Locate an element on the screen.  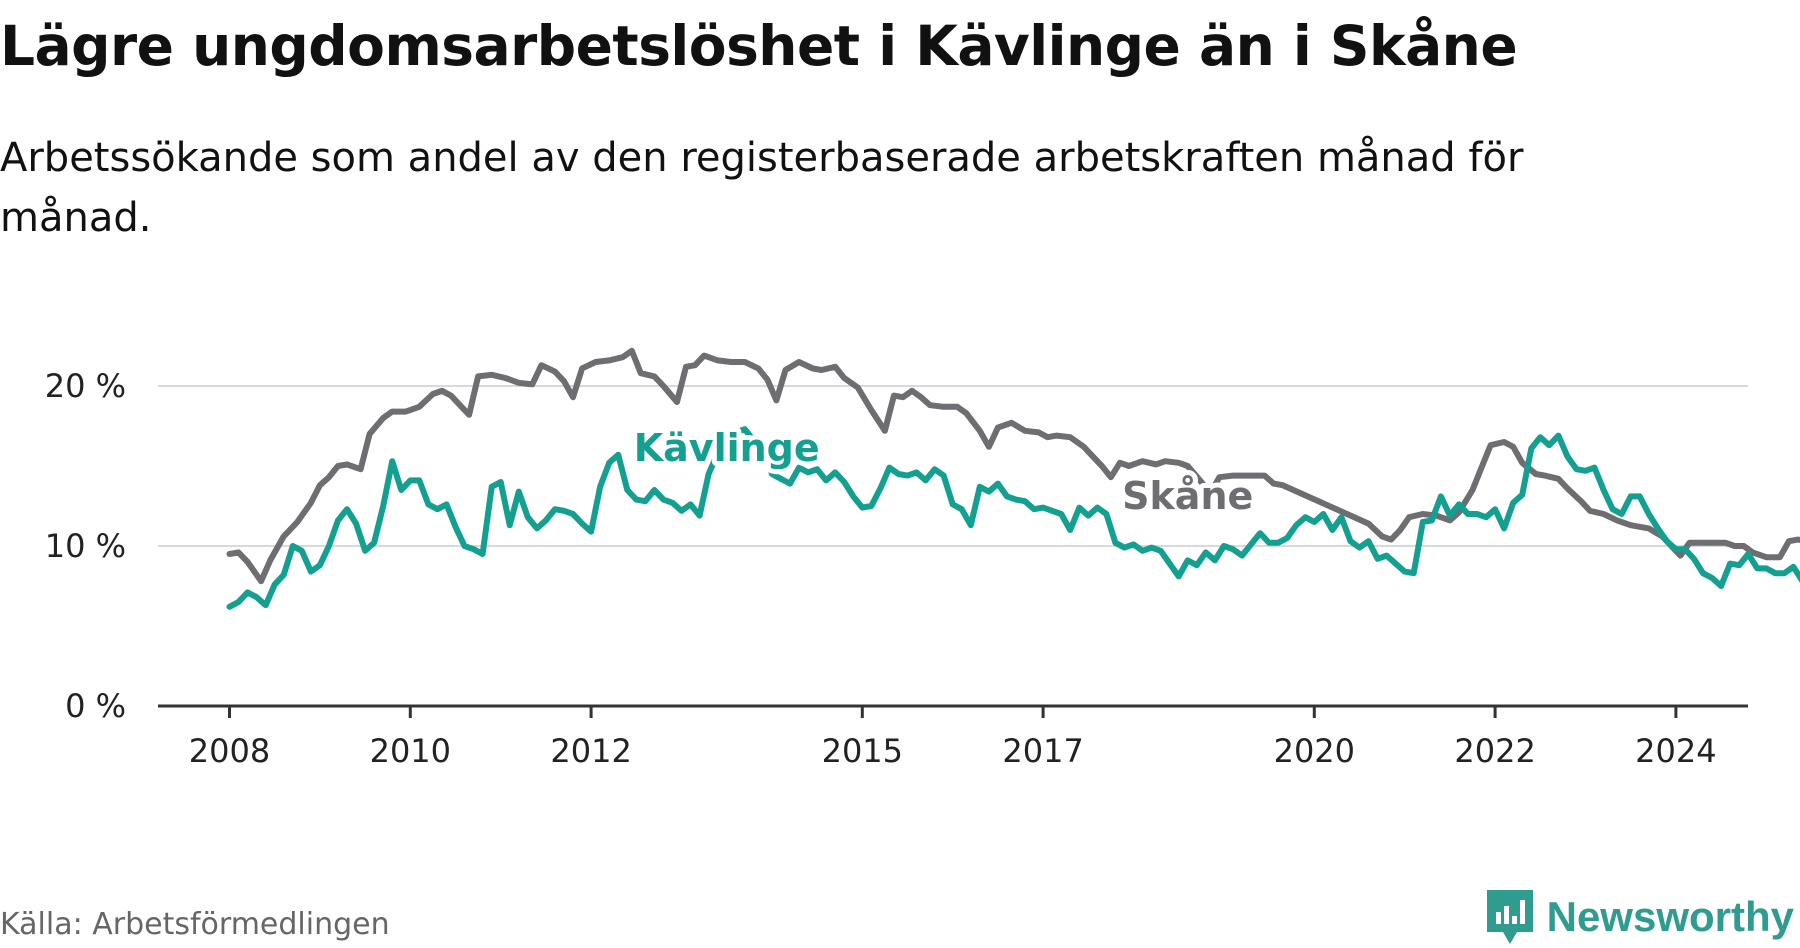
bar-chart-speech-icon is located at coordinates (1509, 917).